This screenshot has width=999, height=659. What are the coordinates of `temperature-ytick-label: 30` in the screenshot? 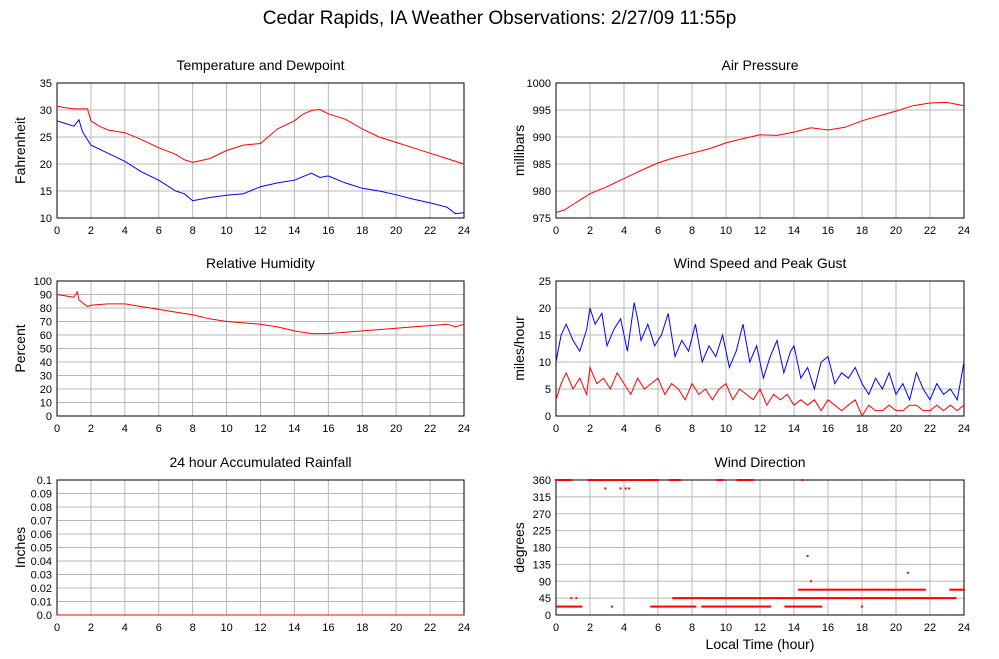 It's located at (46, 111).